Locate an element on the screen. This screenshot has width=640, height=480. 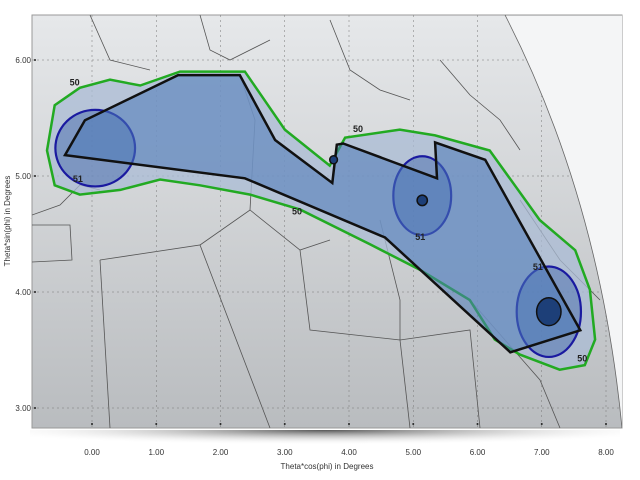
x-tick-label: 5.00 is located at coordinates (413, 452).